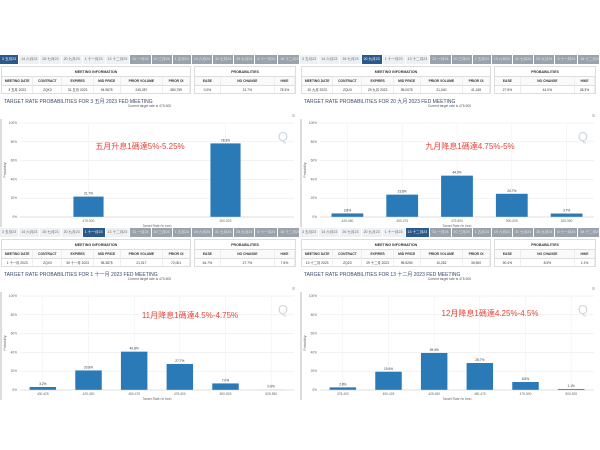 This screenshot has height=450, width=600. What do you see at coordinates (225, 140) in the screenshot?
I see `data-label: 78.3%` at bounding box center [225, 140].